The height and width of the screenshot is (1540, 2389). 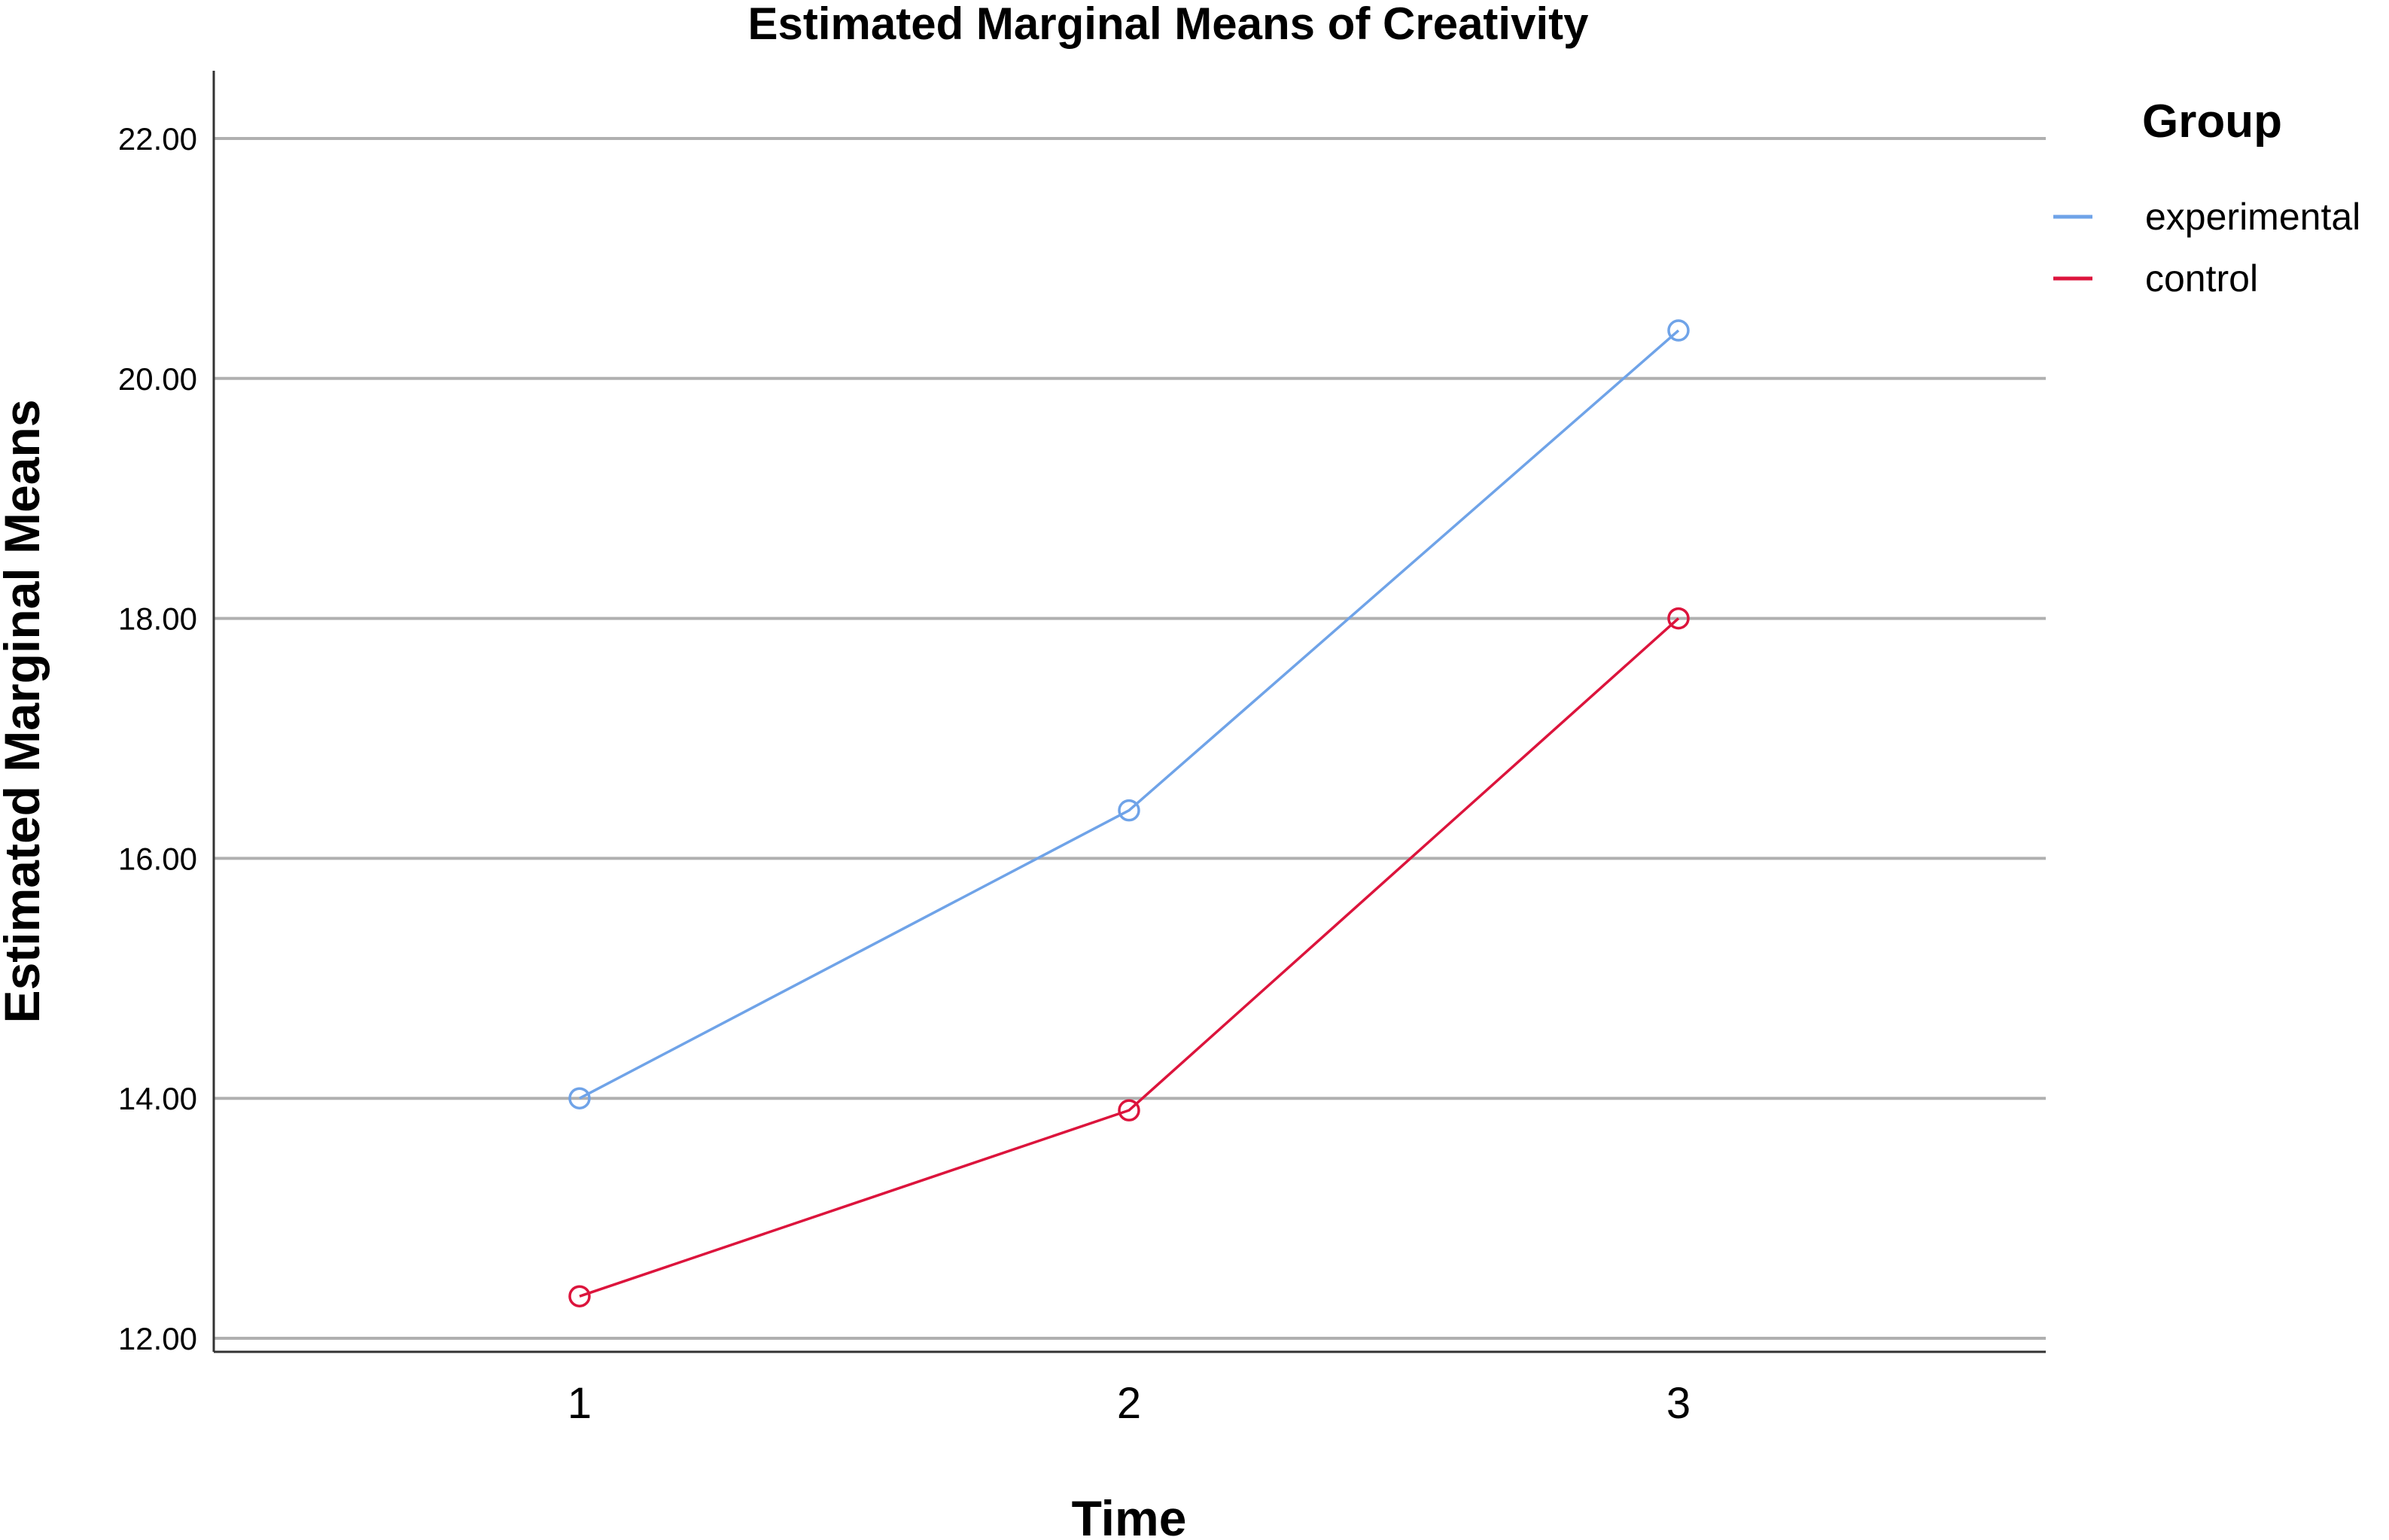 What do you see at coordinates (1678, 1403) in the screenshot?
I see `x-tick-label: 3` at bounding box center [1678, 1403].